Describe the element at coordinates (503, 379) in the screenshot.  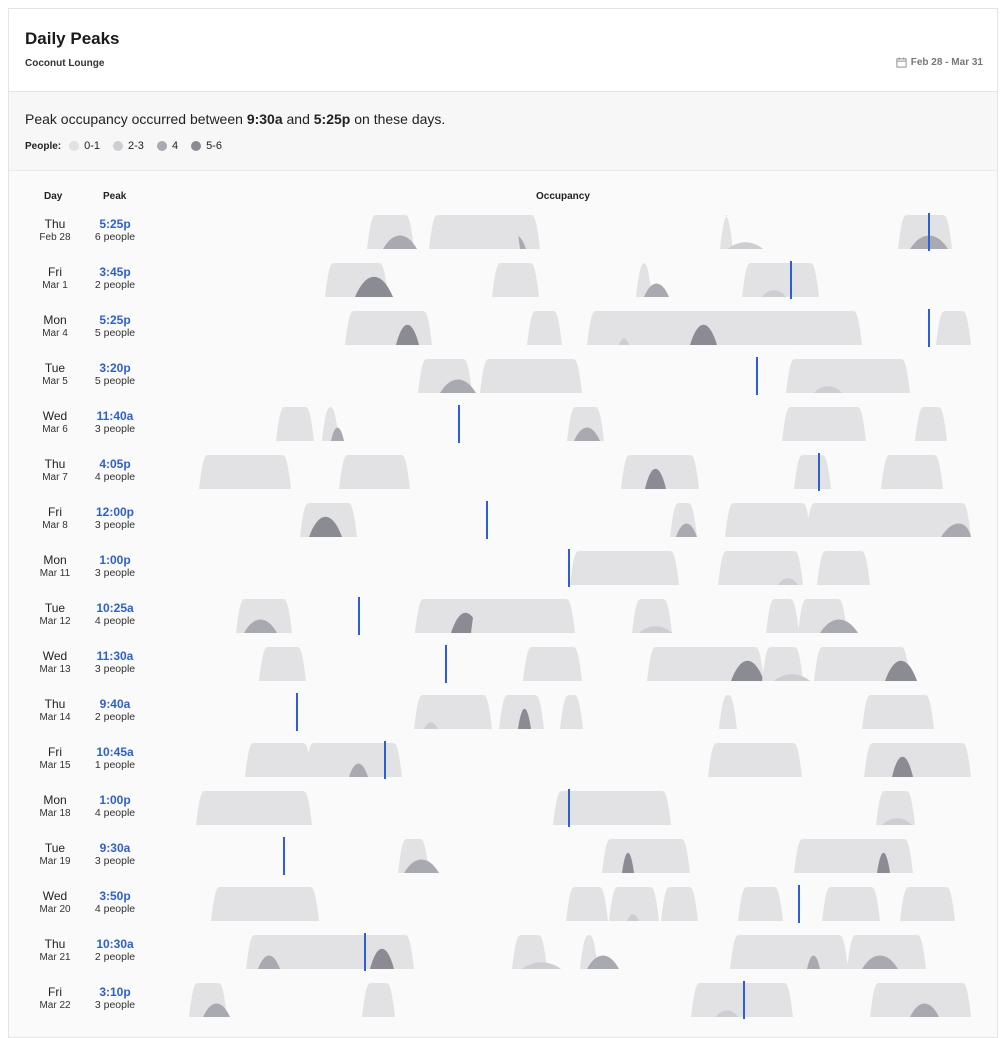
I see `table-row: Tue Mar 5 3:20p 5 people` at that location.